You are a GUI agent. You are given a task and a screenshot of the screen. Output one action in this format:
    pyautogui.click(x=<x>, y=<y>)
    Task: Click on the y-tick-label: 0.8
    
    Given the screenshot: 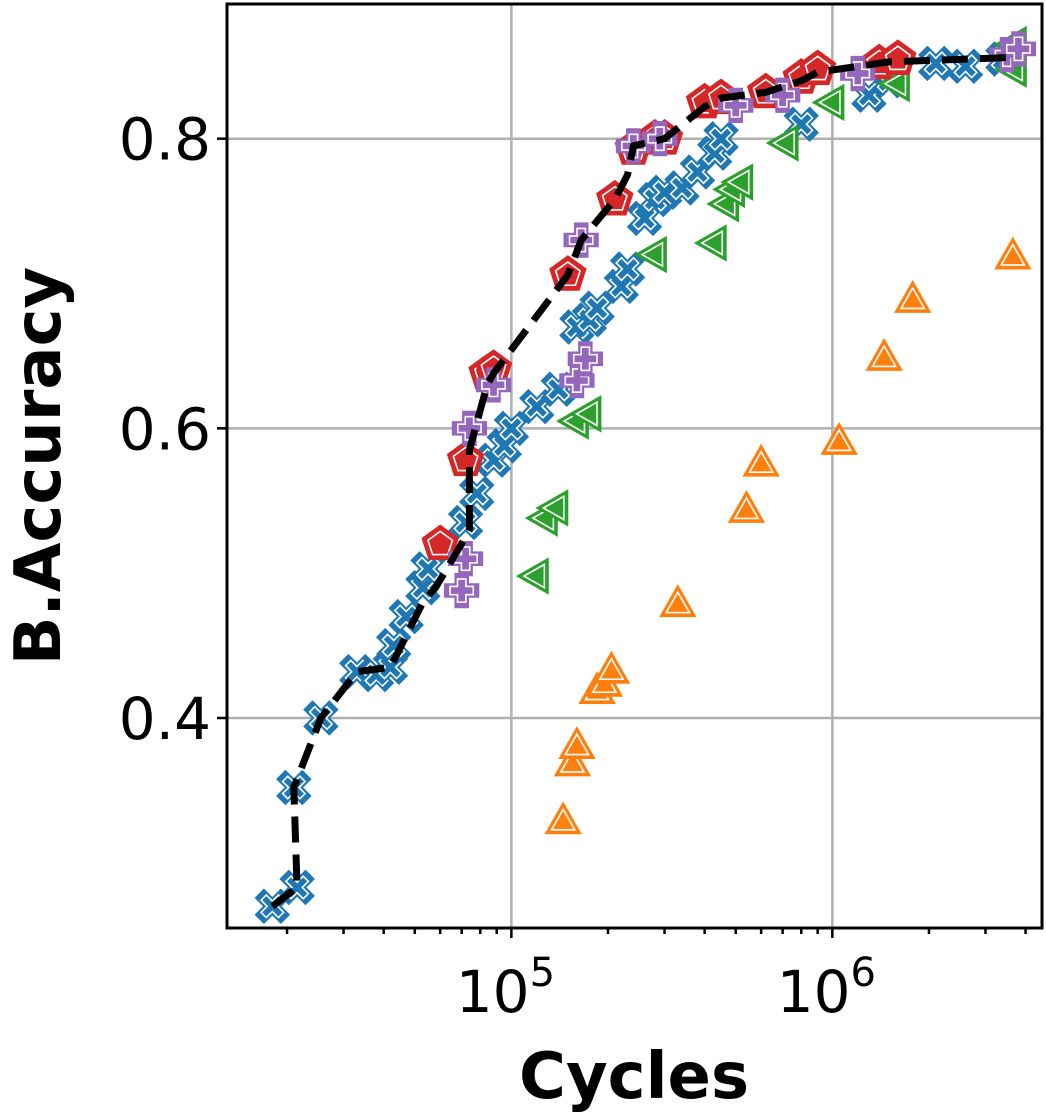 What is the action you would take?
    pyautogui.click(x=165, y=140)
    